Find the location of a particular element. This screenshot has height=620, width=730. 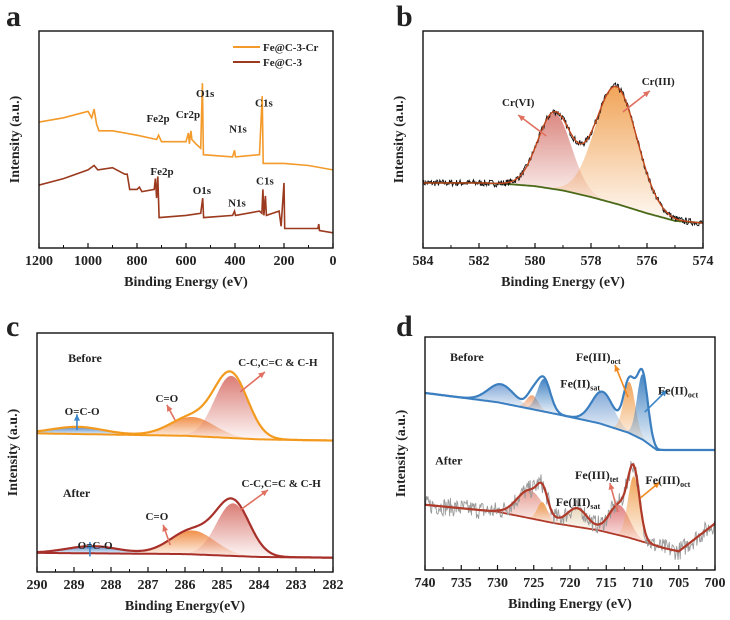

x-tick-label: 574 is located at coordinates (703, 261).